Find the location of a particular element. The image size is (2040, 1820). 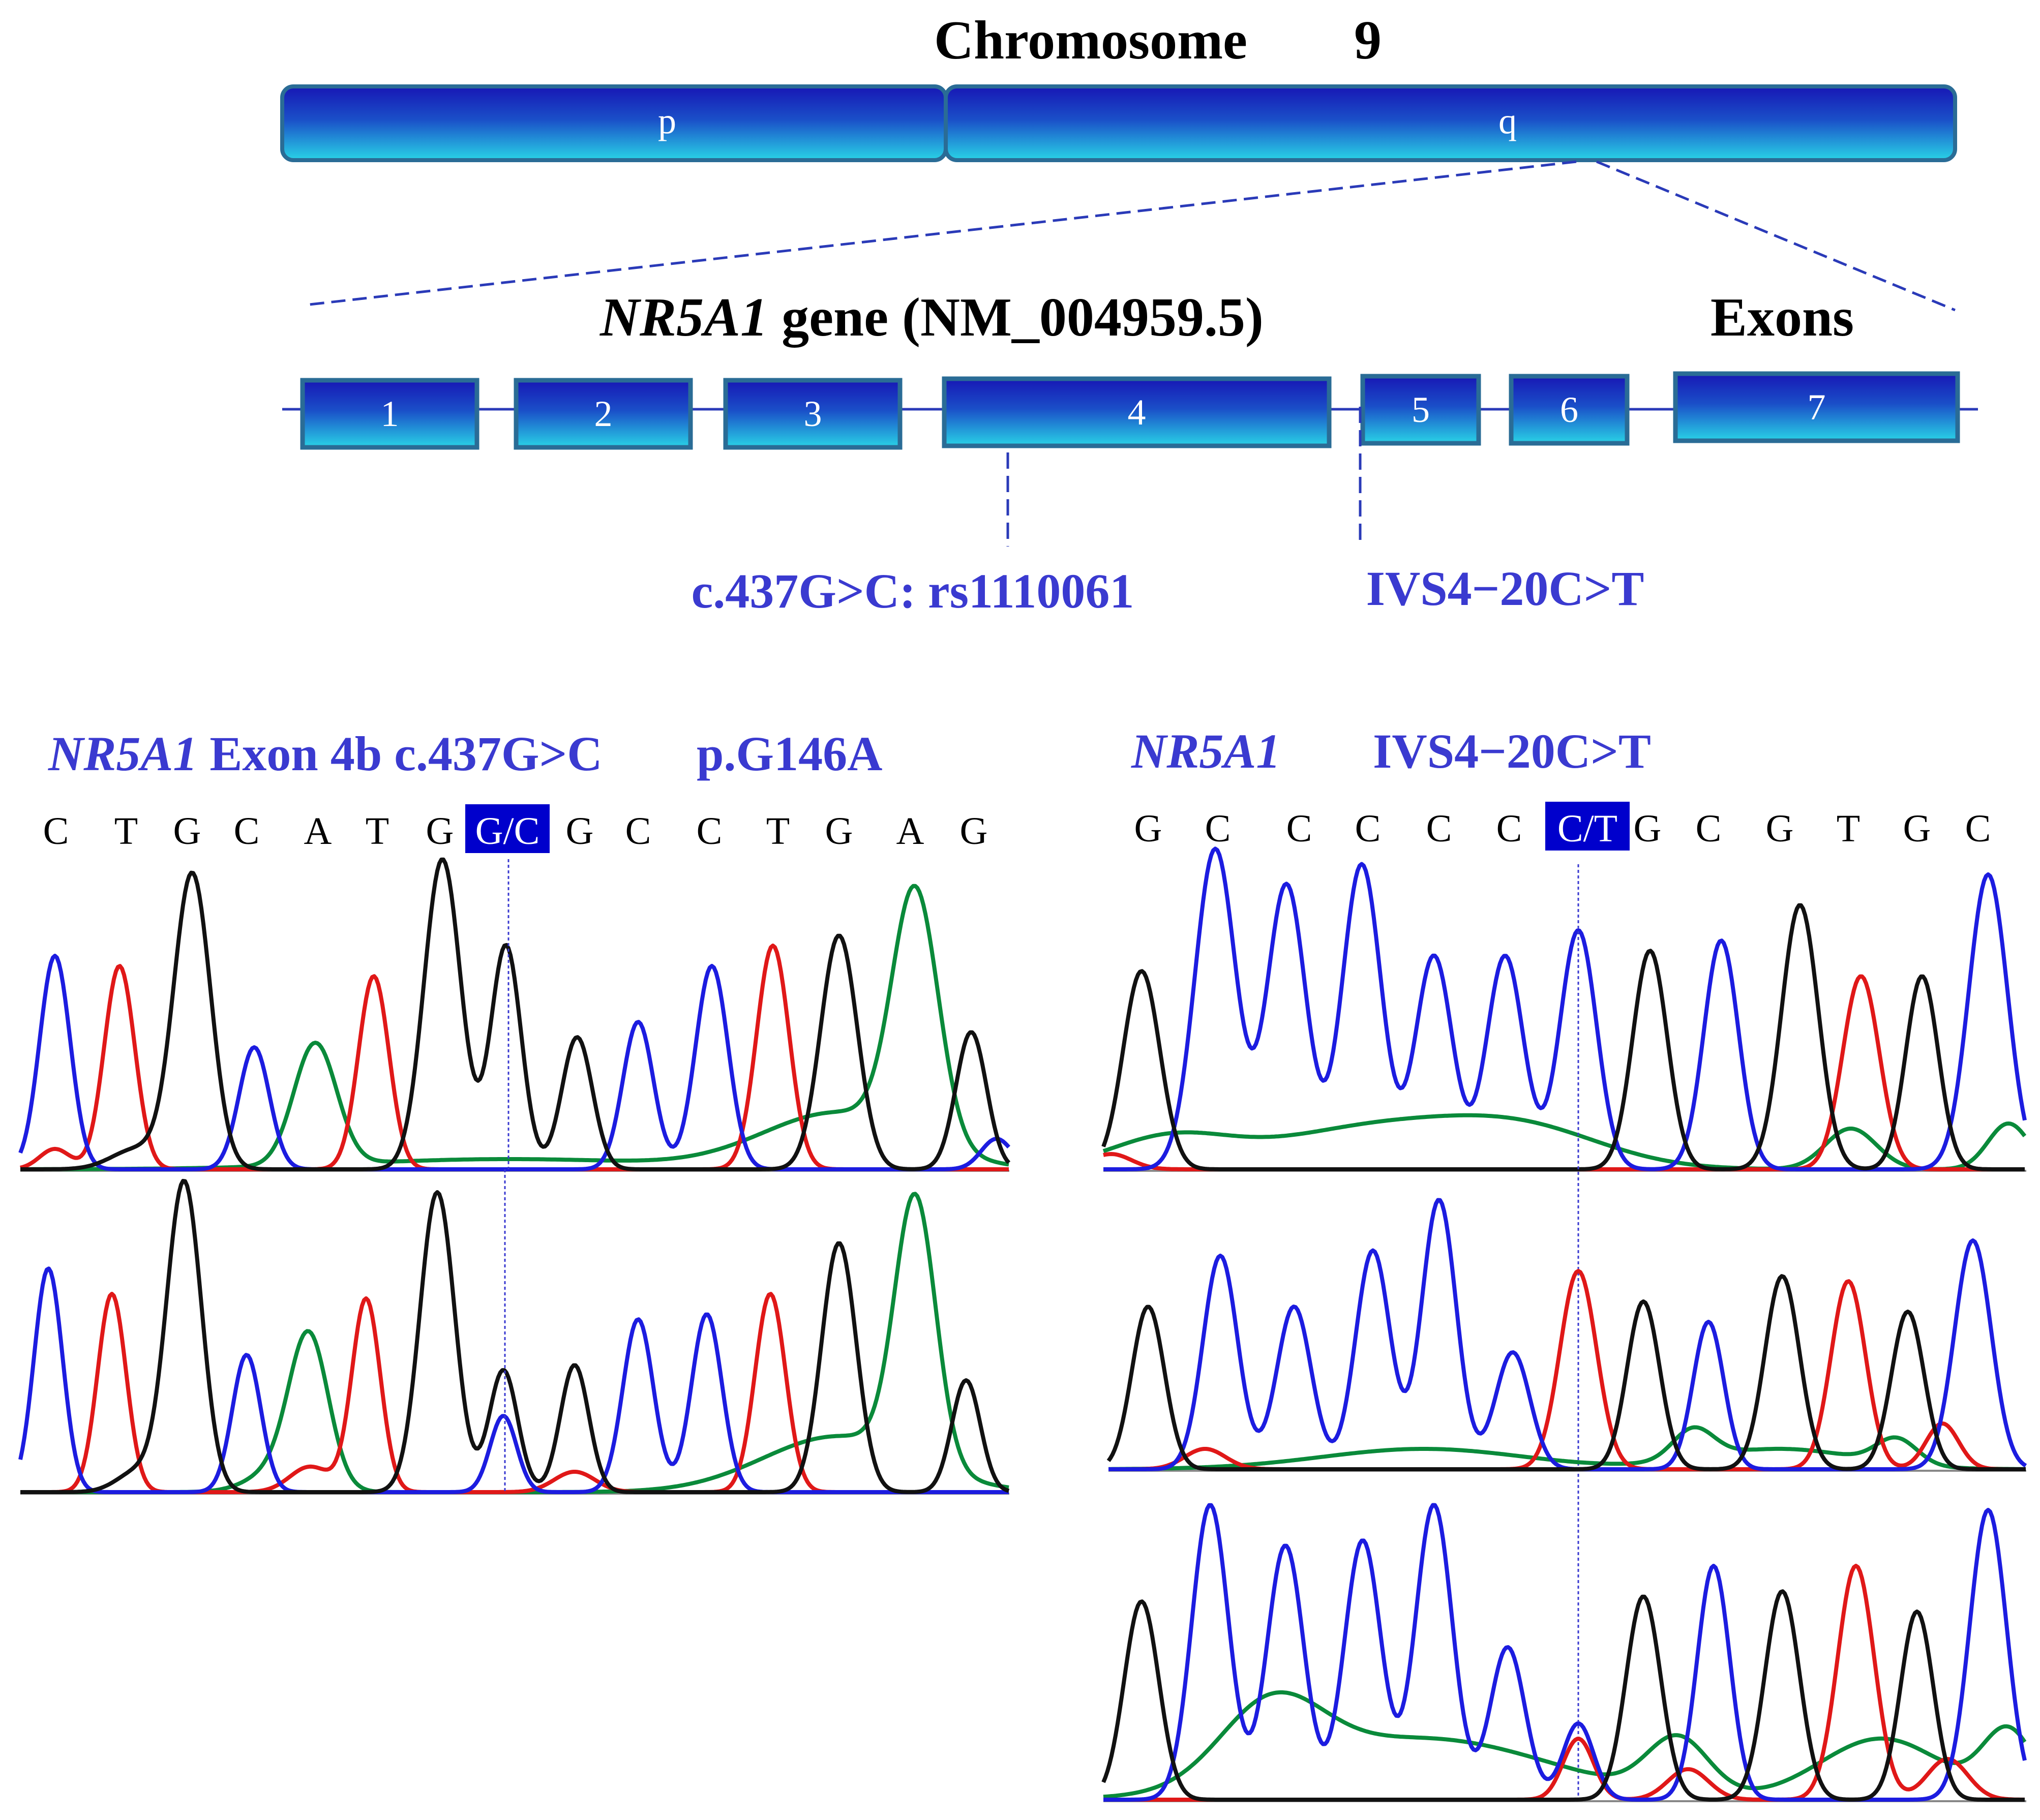

chromosome-title-label: Chromosome is located at coordinates (1090, 40).